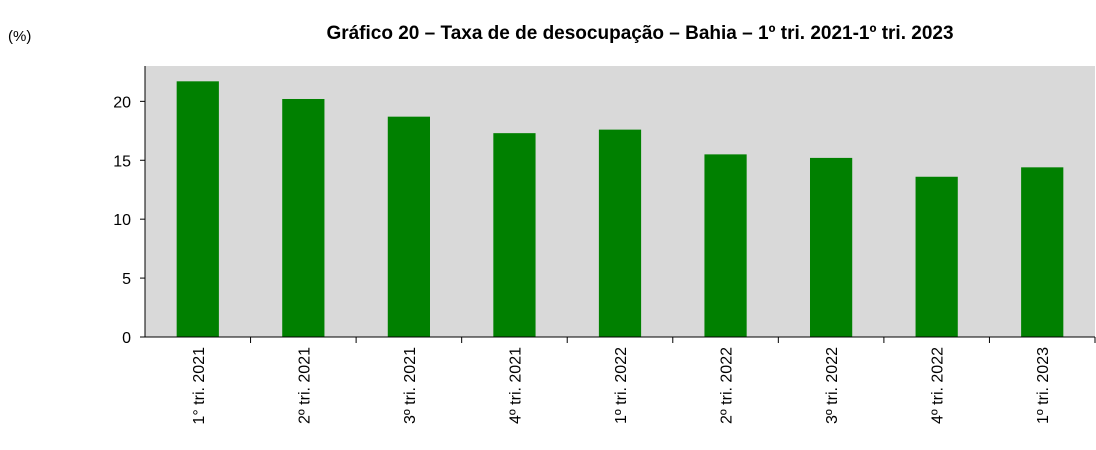  What do you see at coordinates (1043, 385) in the screenshot?
I see `x-tick-label: 1º tri. 2023` at bounding box center [1043, 385].